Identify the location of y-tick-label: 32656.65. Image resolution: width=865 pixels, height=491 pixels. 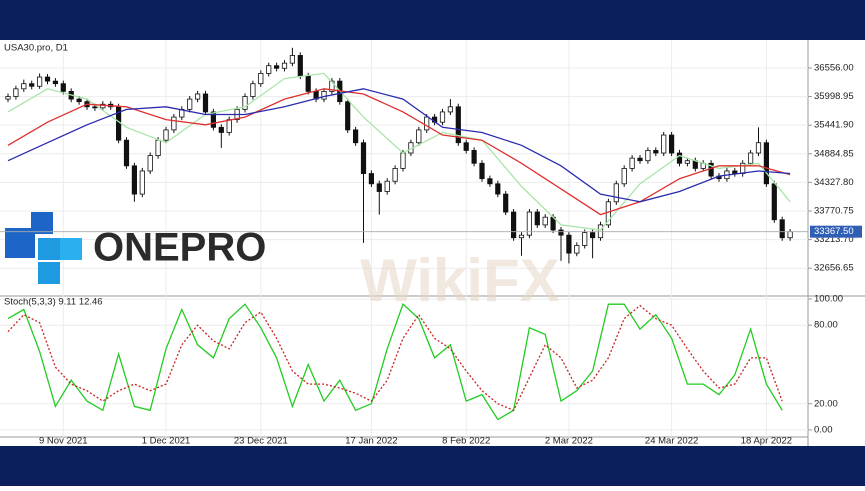
(834, 268).